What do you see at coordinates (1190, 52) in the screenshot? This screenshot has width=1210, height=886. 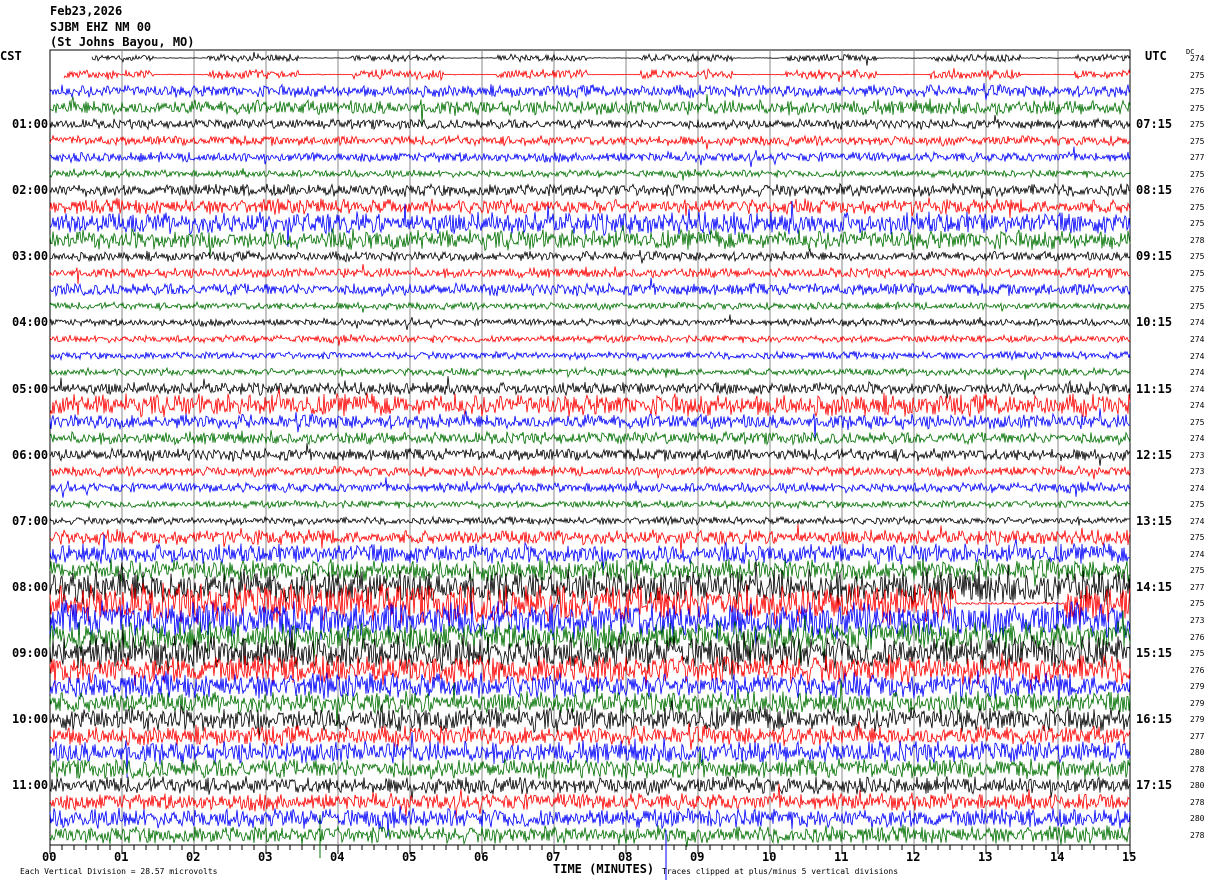 I see `dc-label: DC` at bounding box center [1190, 52].